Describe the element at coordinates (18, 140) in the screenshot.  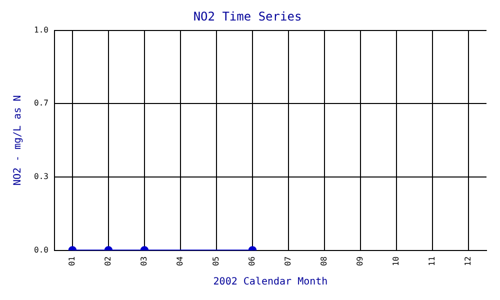
I see `y-axis-title: NO2 - mg/L as N` at that location.